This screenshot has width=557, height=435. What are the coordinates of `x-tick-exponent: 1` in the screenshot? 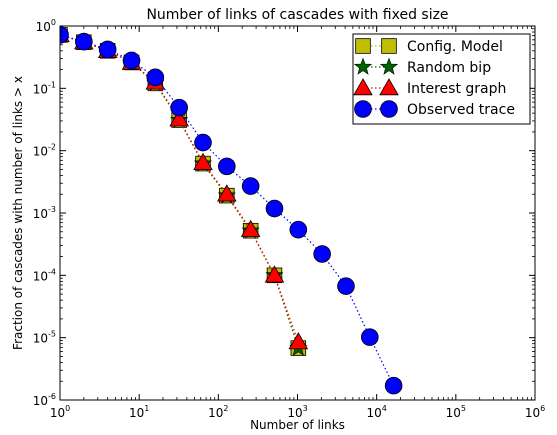 It's located at (146, 408).